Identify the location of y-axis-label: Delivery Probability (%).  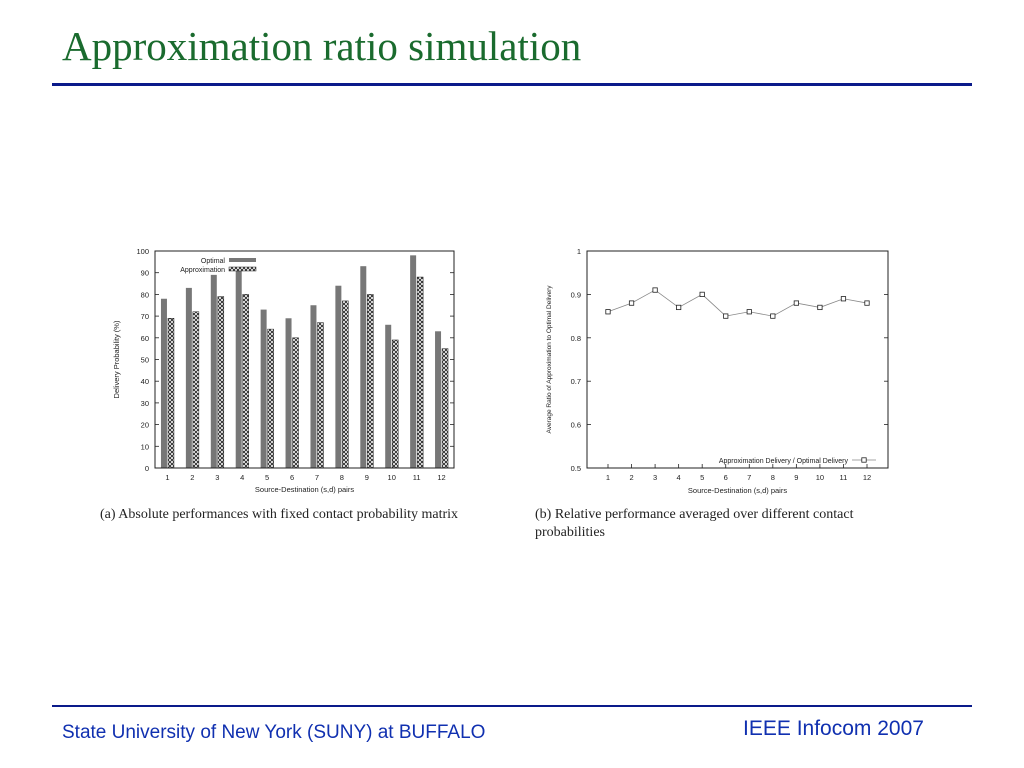
(116, 359).